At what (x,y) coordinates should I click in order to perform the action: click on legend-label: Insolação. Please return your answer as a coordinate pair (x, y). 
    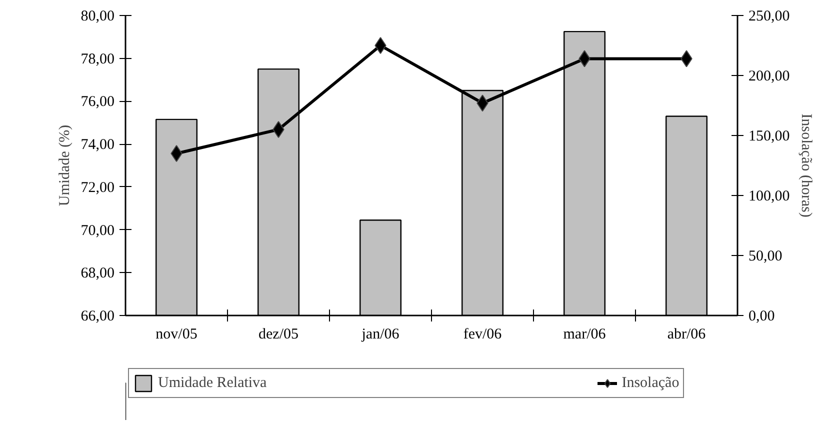
    Looking at the image, I should click on (651, 383).